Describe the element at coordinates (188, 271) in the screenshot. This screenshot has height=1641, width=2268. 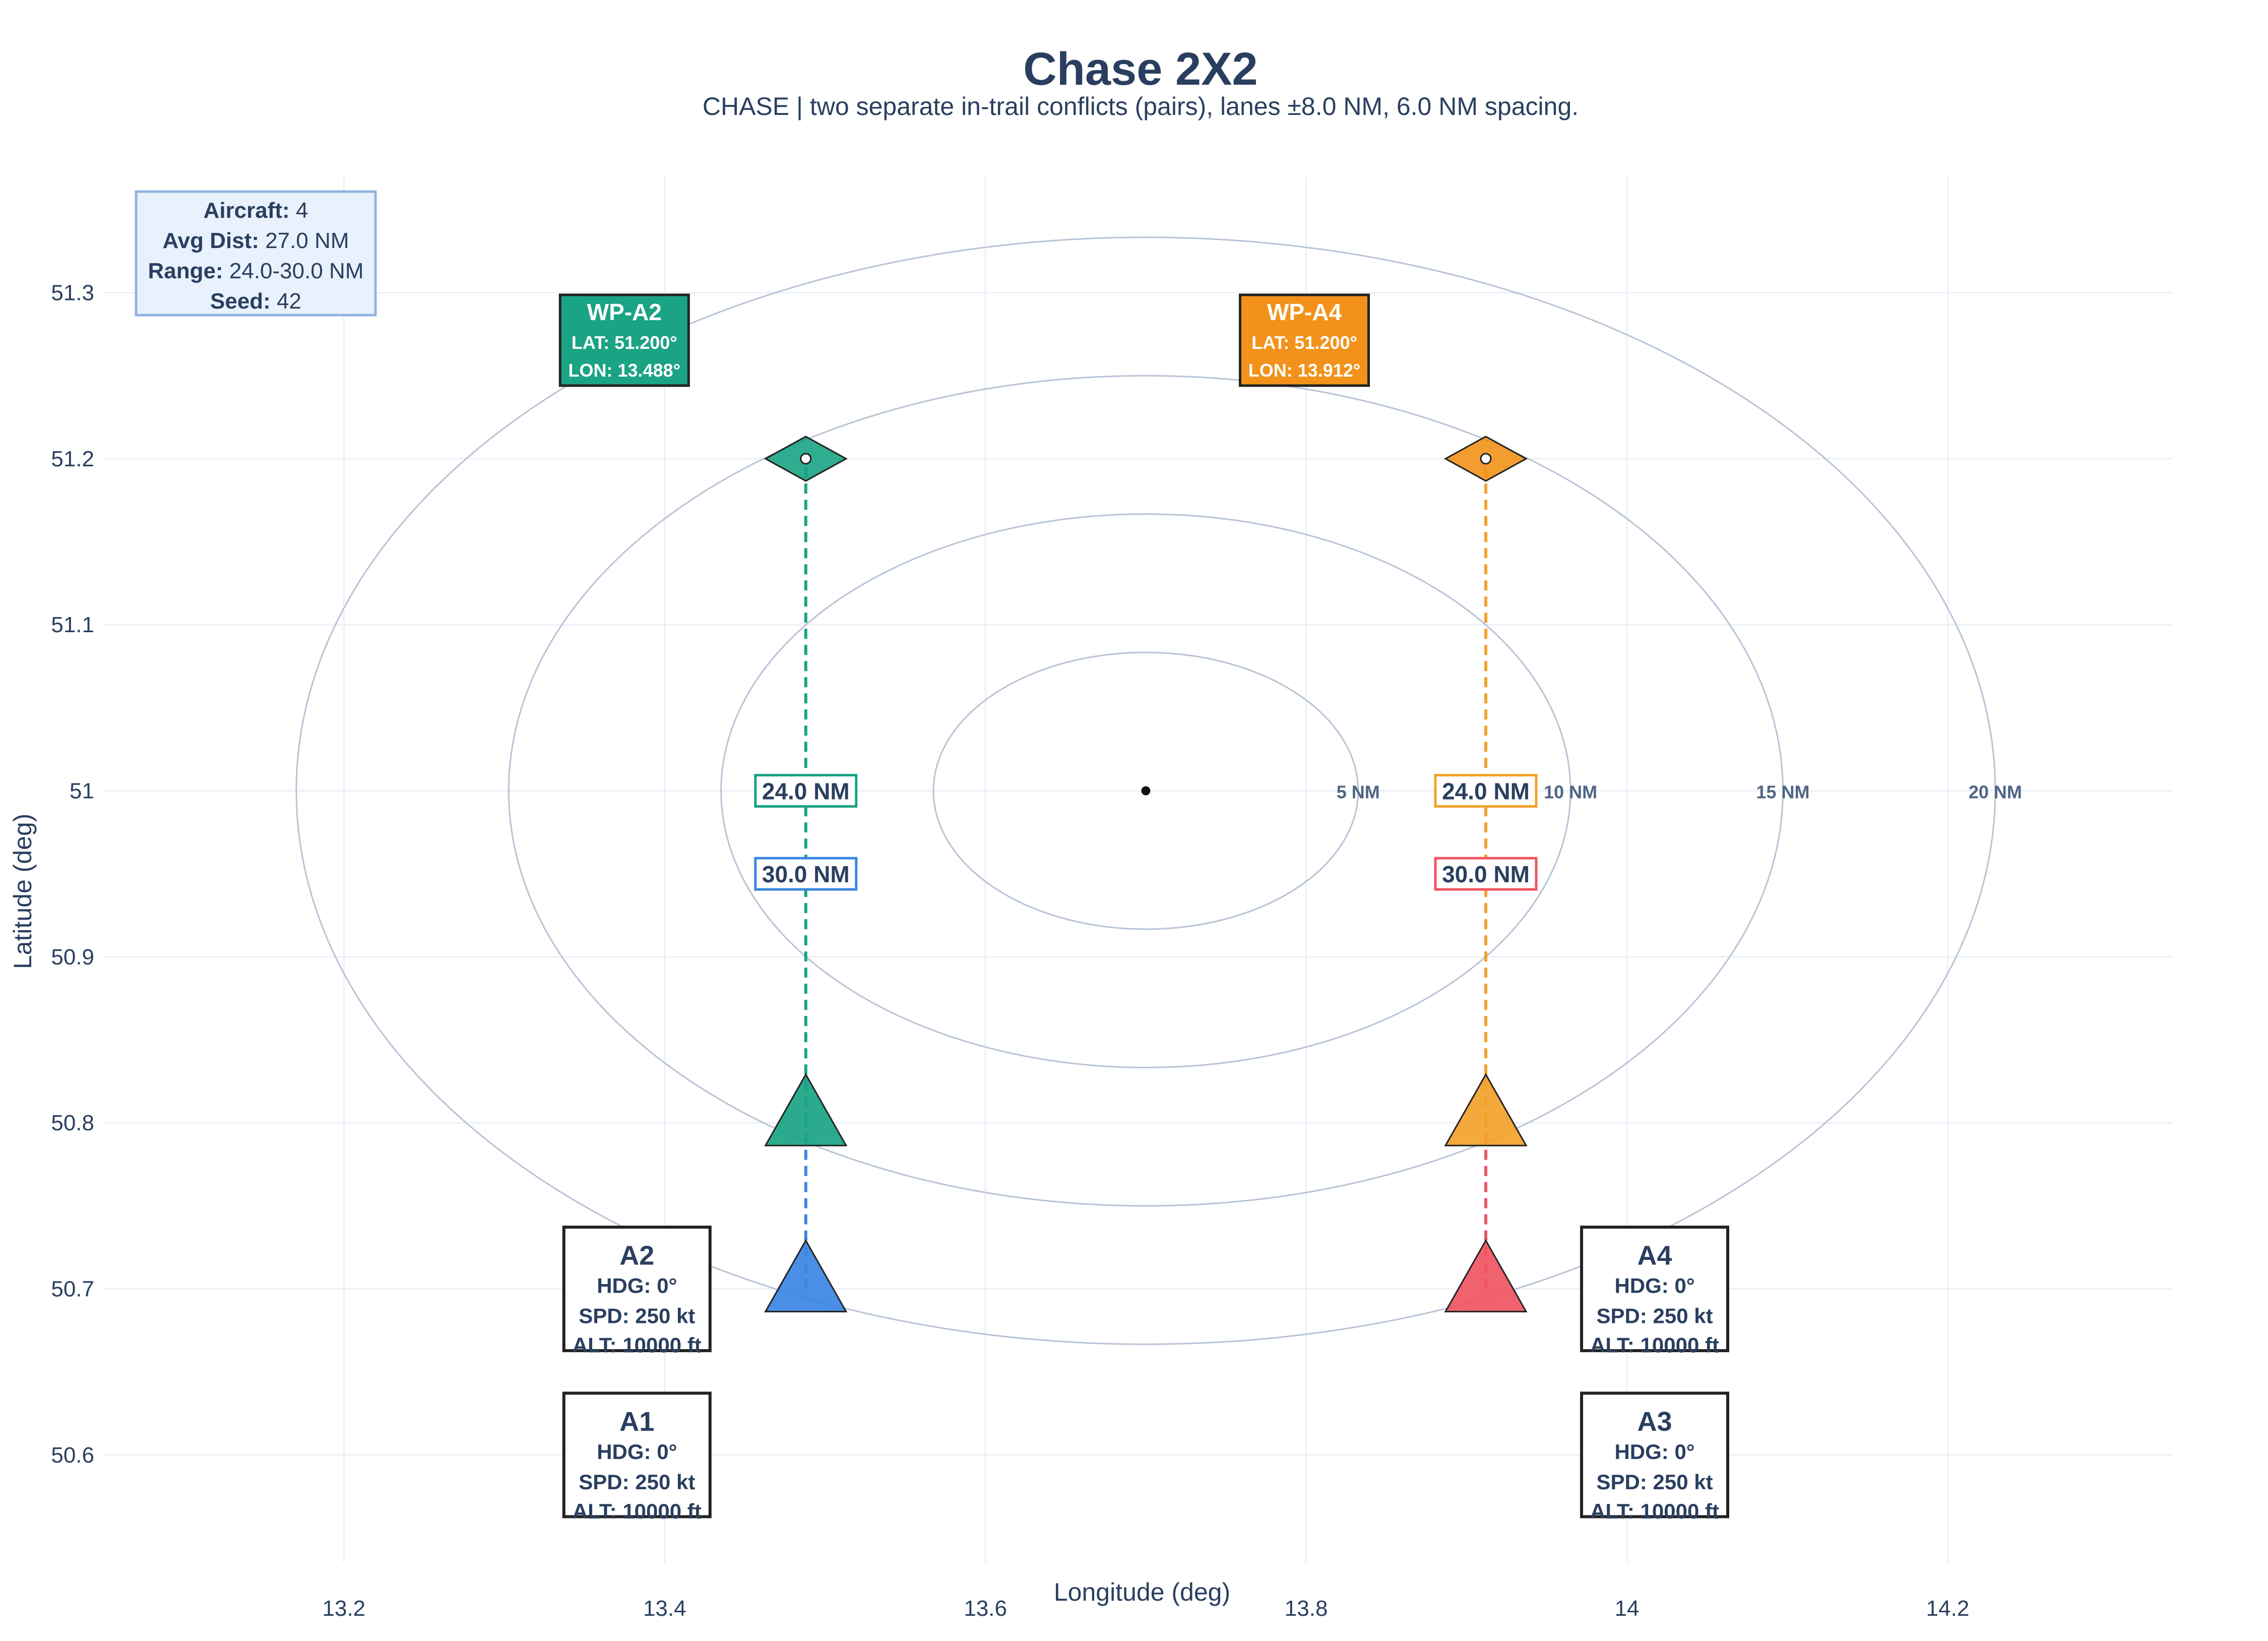
I see `info-key: Range:` at that location.